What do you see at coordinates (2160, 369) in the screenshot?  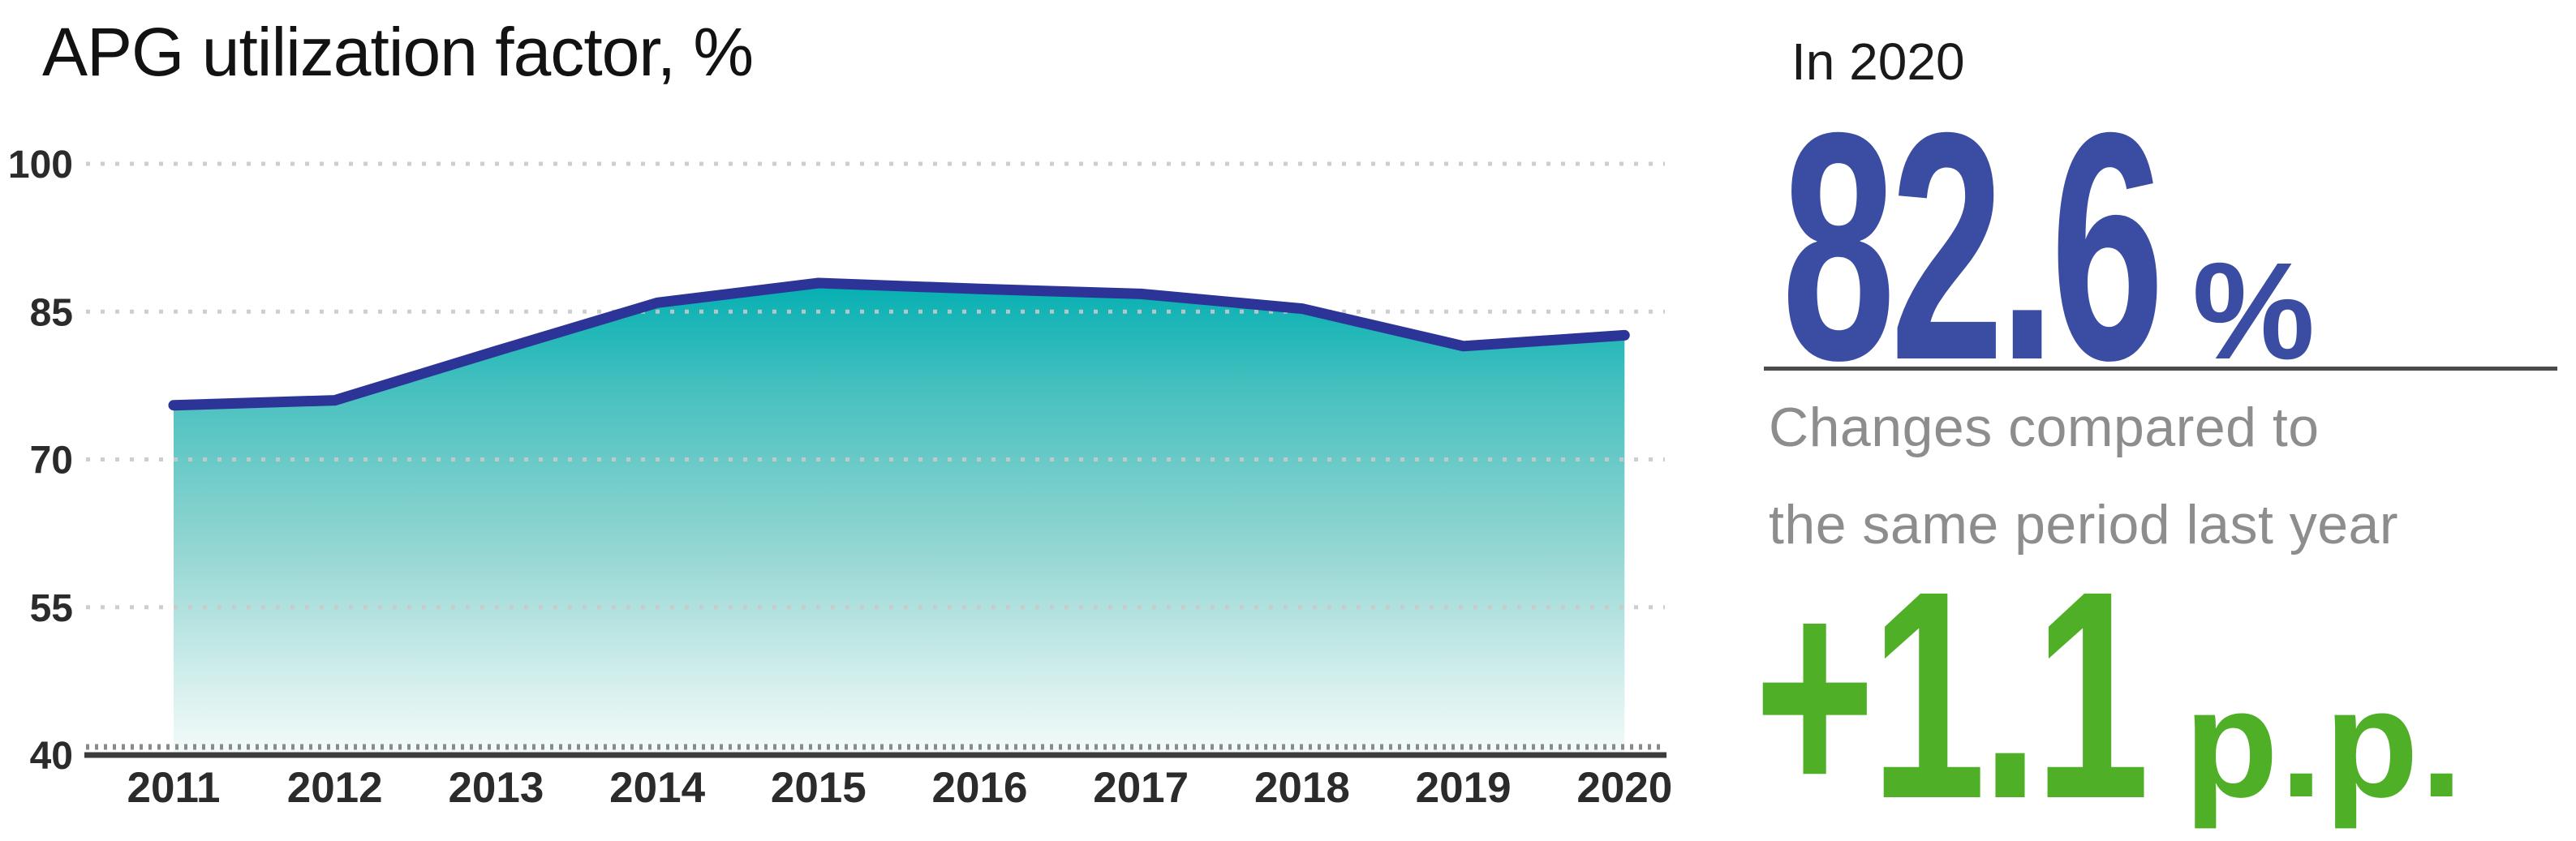 I see `divider-line` at bounding box center [2160, 369].